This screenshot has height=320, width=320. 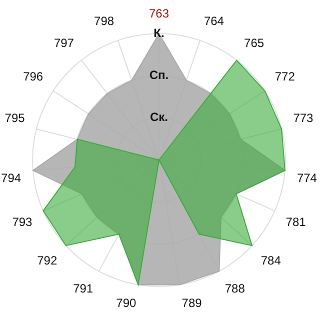 I want to click on spoke-label: 792, so click(x=47, y=260).